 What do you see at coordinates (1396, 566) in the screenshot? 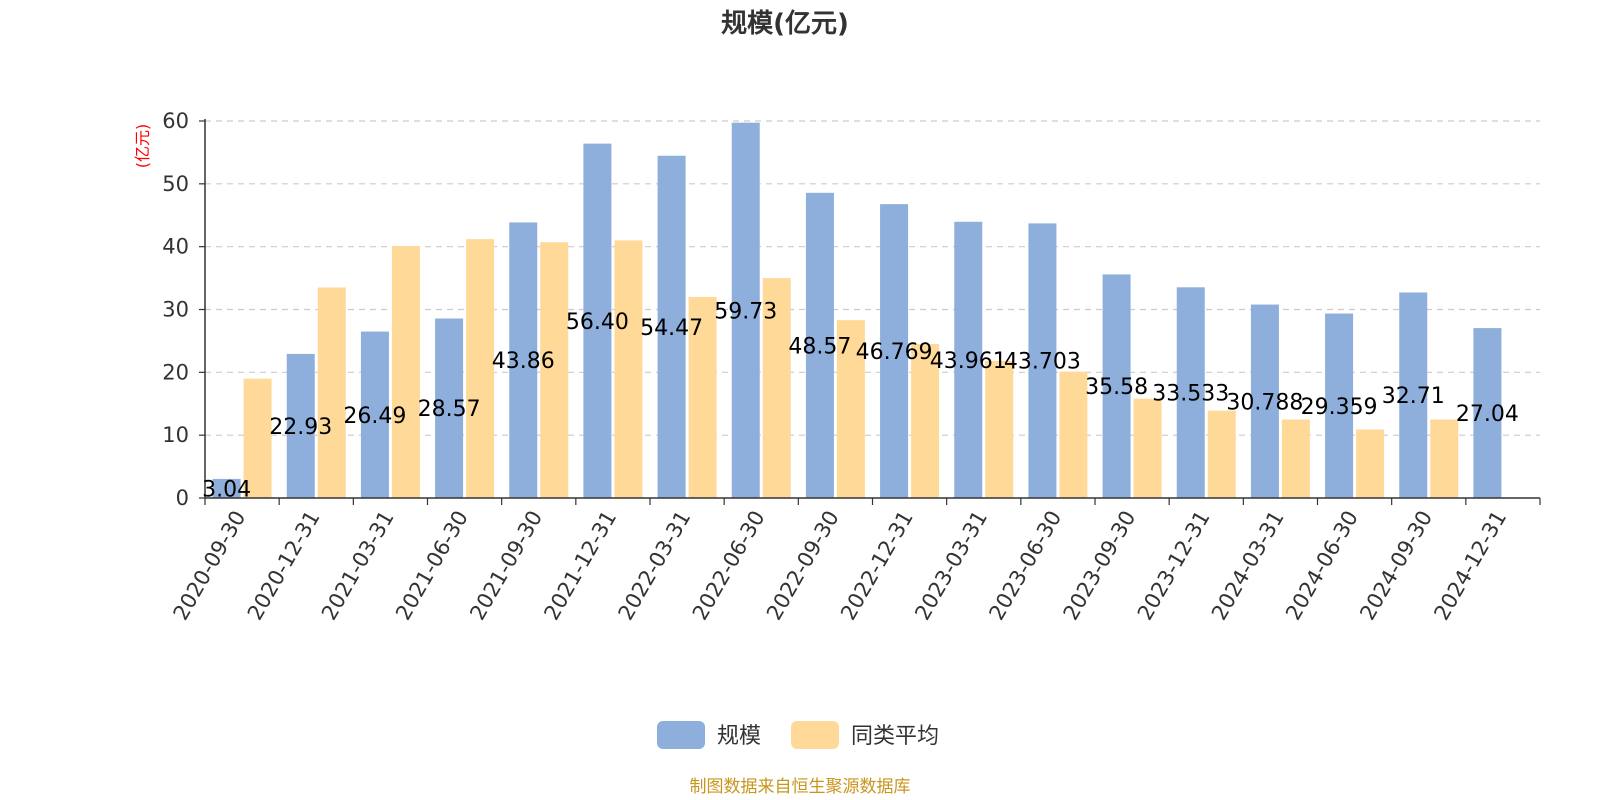
I see `x-tick-label: 2024-09-30` at bounding box center [1396, 566].